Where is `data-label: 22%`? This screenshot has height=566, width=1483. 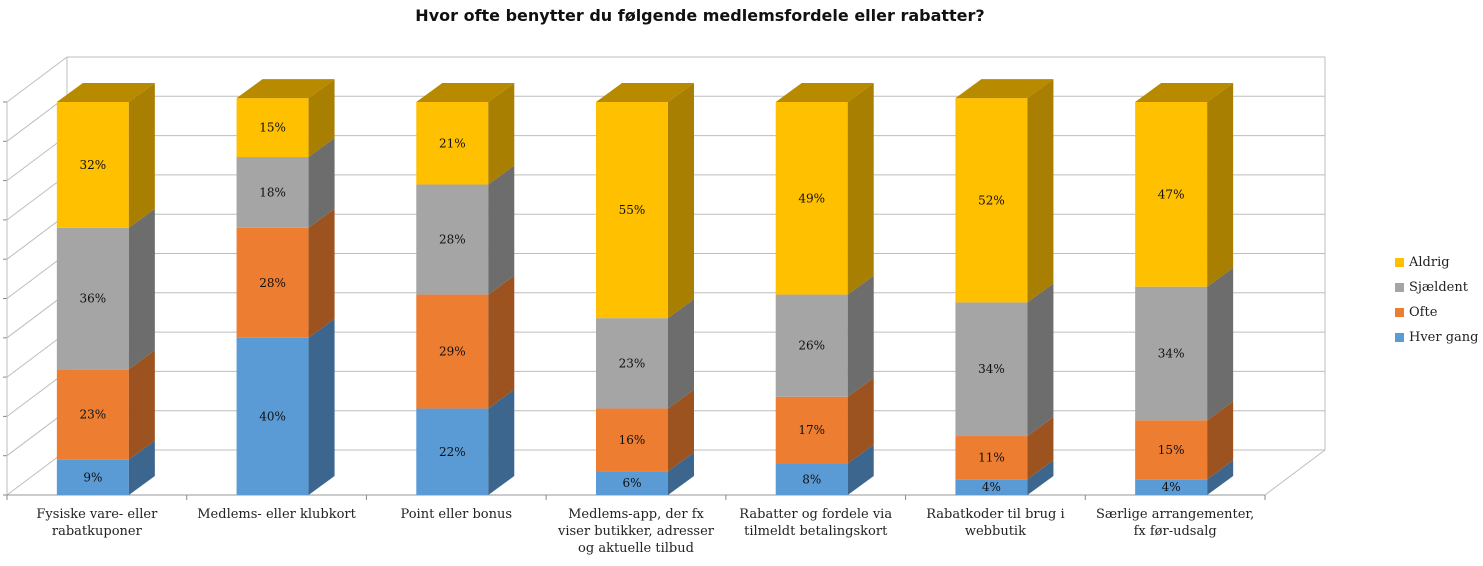 data-label: 22% is located at coordinates (452, 452).